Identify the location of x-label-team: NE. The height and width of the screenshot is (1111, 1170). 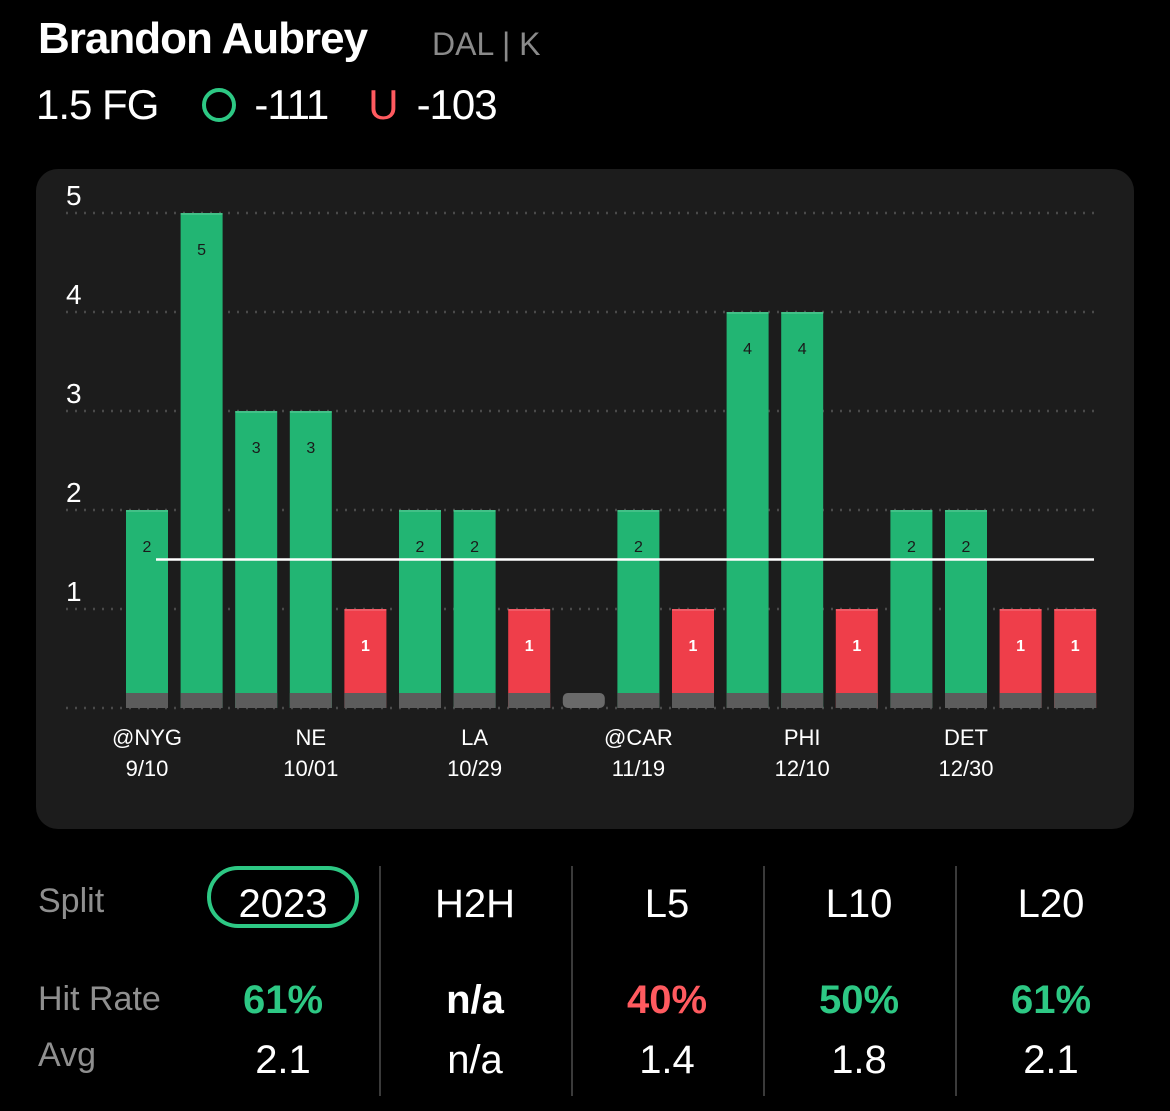
(311, 737).